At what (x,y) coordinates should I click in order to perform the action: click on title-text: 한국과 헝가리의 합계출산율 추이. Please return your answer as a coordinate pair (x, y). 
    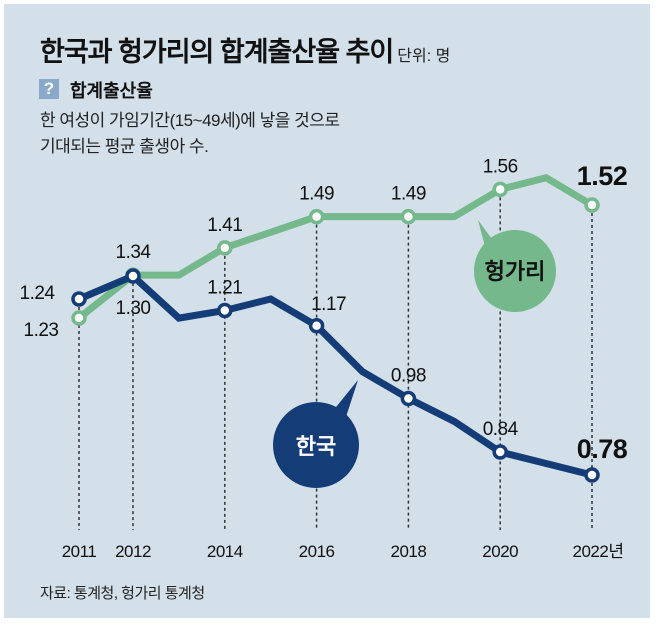
    Looking at the image, I should click on (217, 52).